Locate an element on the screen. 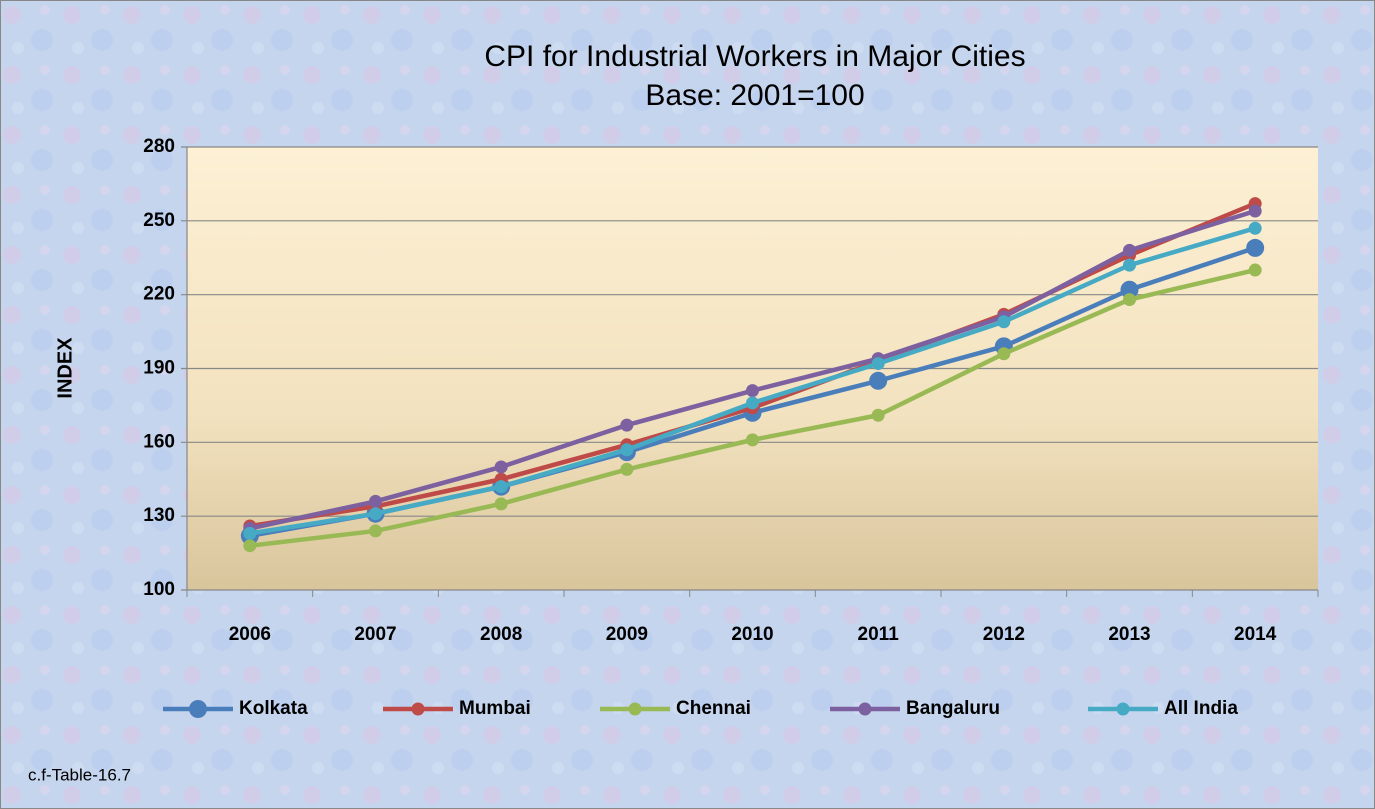 This screenshot has width=1375, height=809. x-tick-label: 2010 is located at coordinates (752, 634).